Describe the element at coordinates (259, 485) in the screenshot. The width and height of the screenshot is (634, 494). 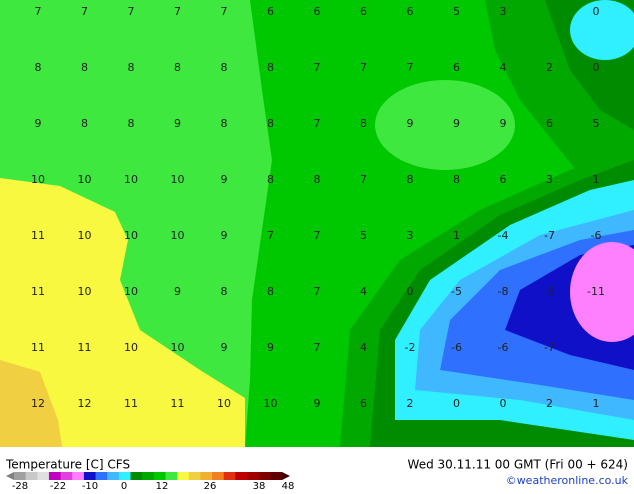
I see `legend-label: 38` at that location.